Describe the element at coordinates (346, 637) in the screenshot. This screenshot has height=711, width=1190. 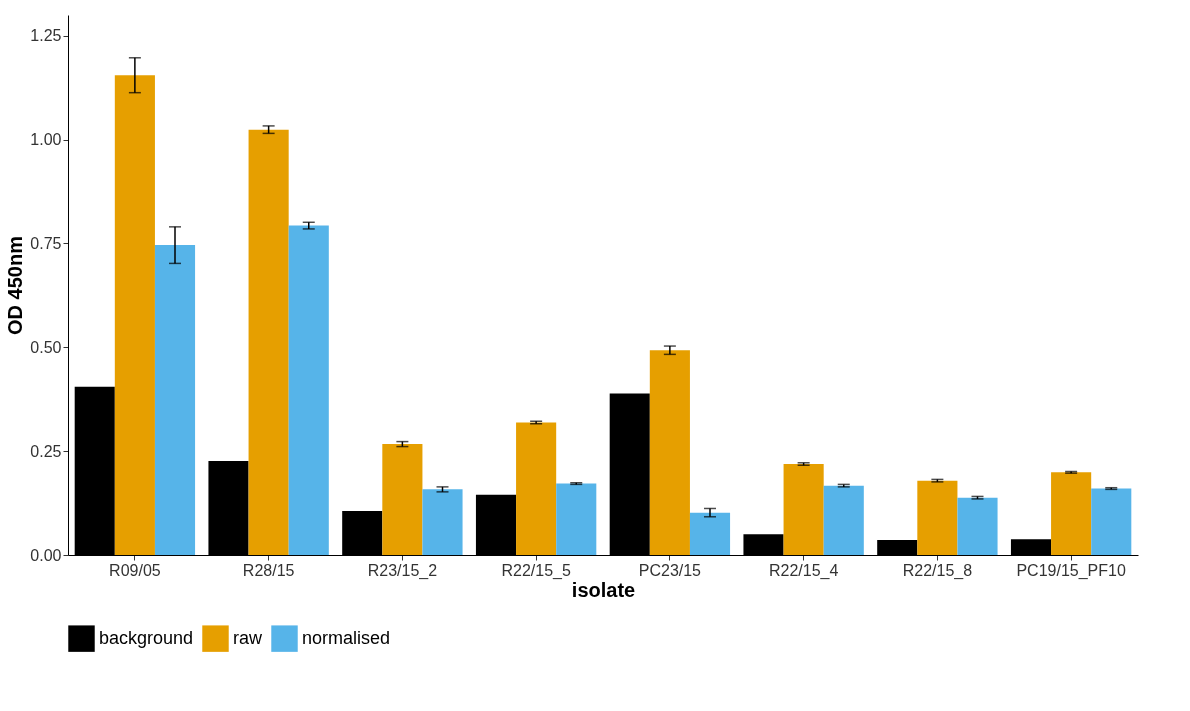
I see `legend-label: normalised` at that location.